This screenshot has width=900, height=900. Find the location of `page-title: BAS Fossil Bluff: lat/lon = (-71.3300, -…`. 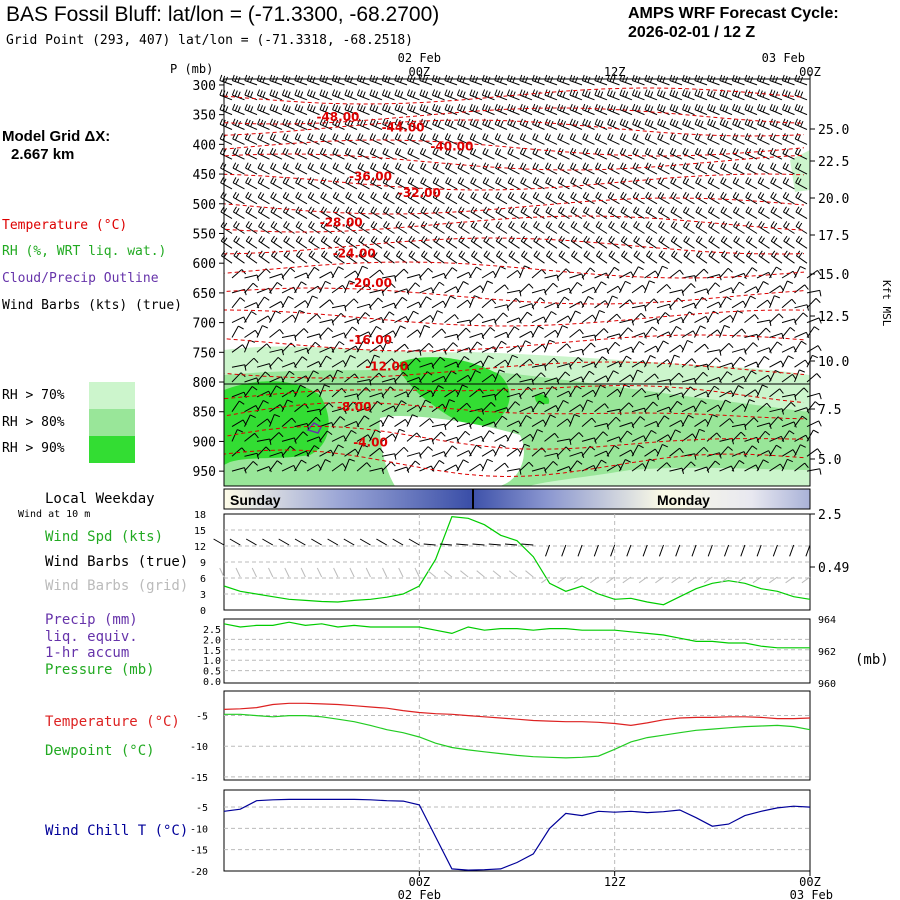

page-title: BAS Fossil Bluff: lat/lon = (-71.3300, -… is located at coordinates (223, 14).